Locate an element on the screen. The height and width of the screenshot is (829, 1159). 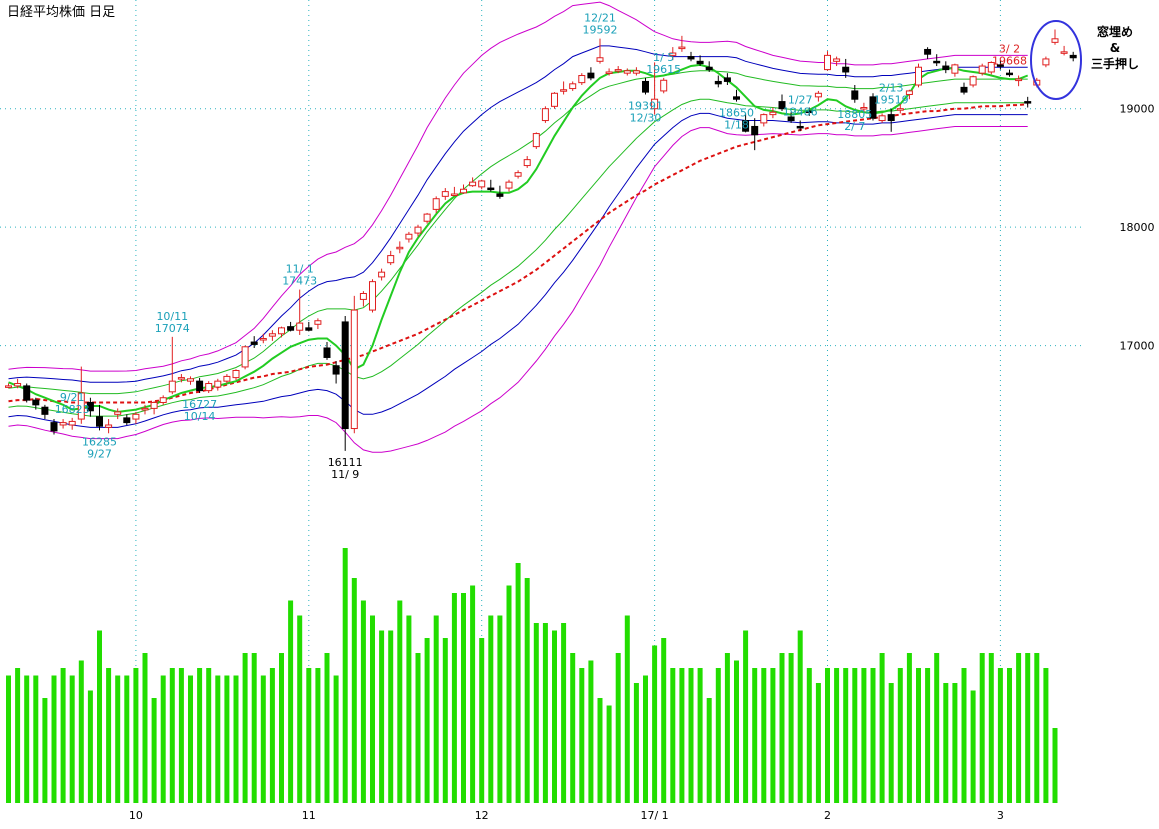
x-tick-label: 10 is located at coordinates (136, 815).